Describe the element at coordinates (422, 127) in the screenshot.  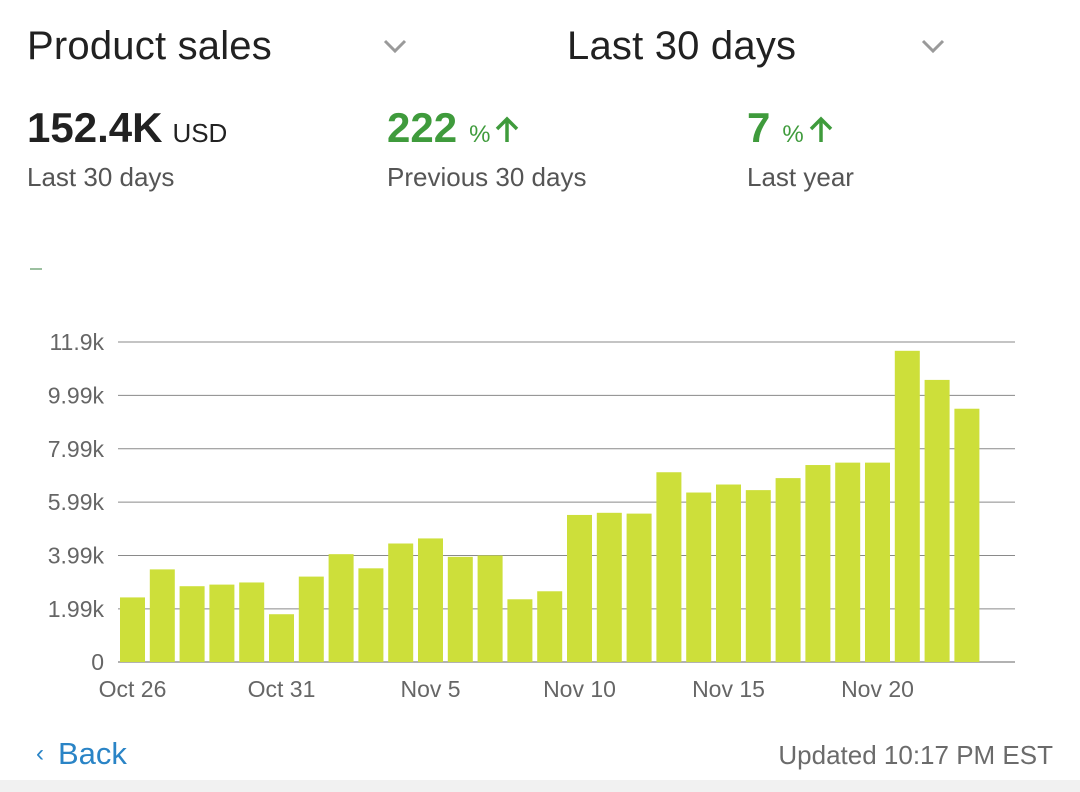
I see `previous-change-value: 222` at that location.